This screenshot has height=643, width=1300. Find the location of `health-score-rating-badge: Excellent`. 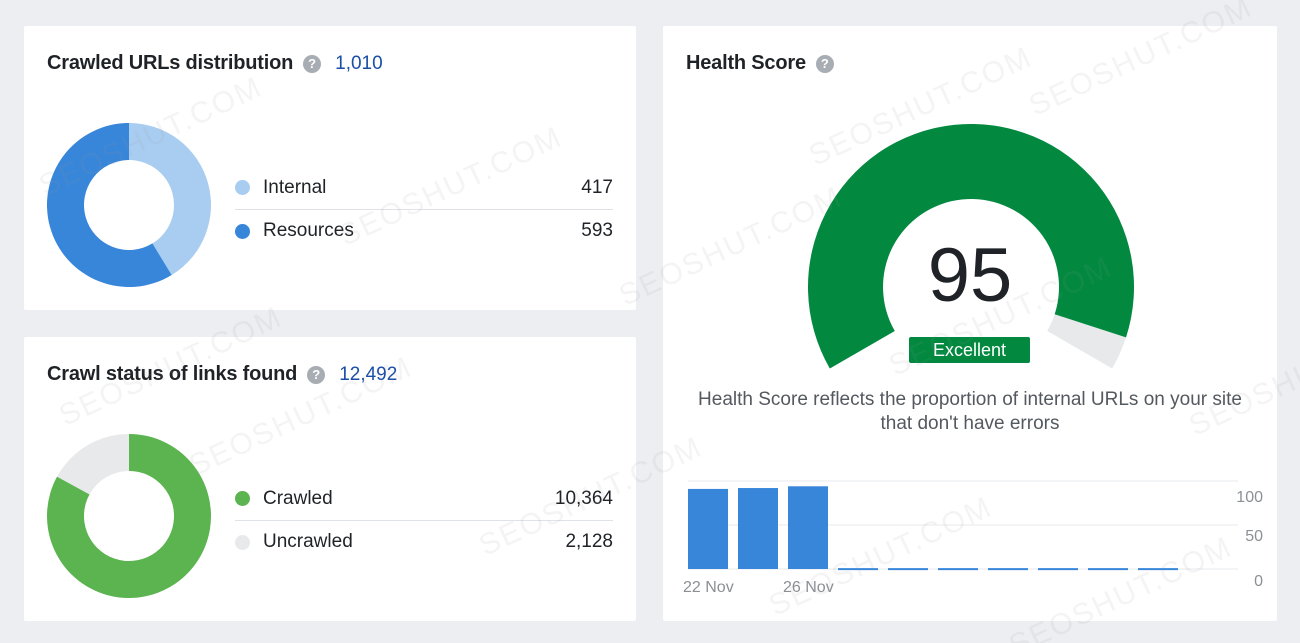

health-score-rating-badge: Excellent is located at coordinates (969, 350).